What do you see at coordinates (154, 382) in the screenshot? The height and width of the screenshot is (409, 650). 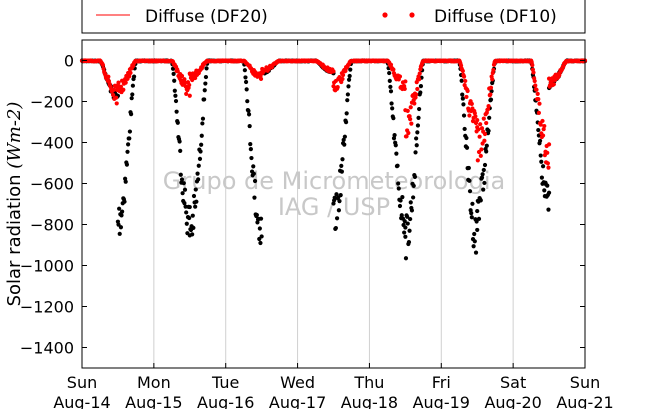 I see `x-tick-label-day: Mon` at bounding box center [154, 382].